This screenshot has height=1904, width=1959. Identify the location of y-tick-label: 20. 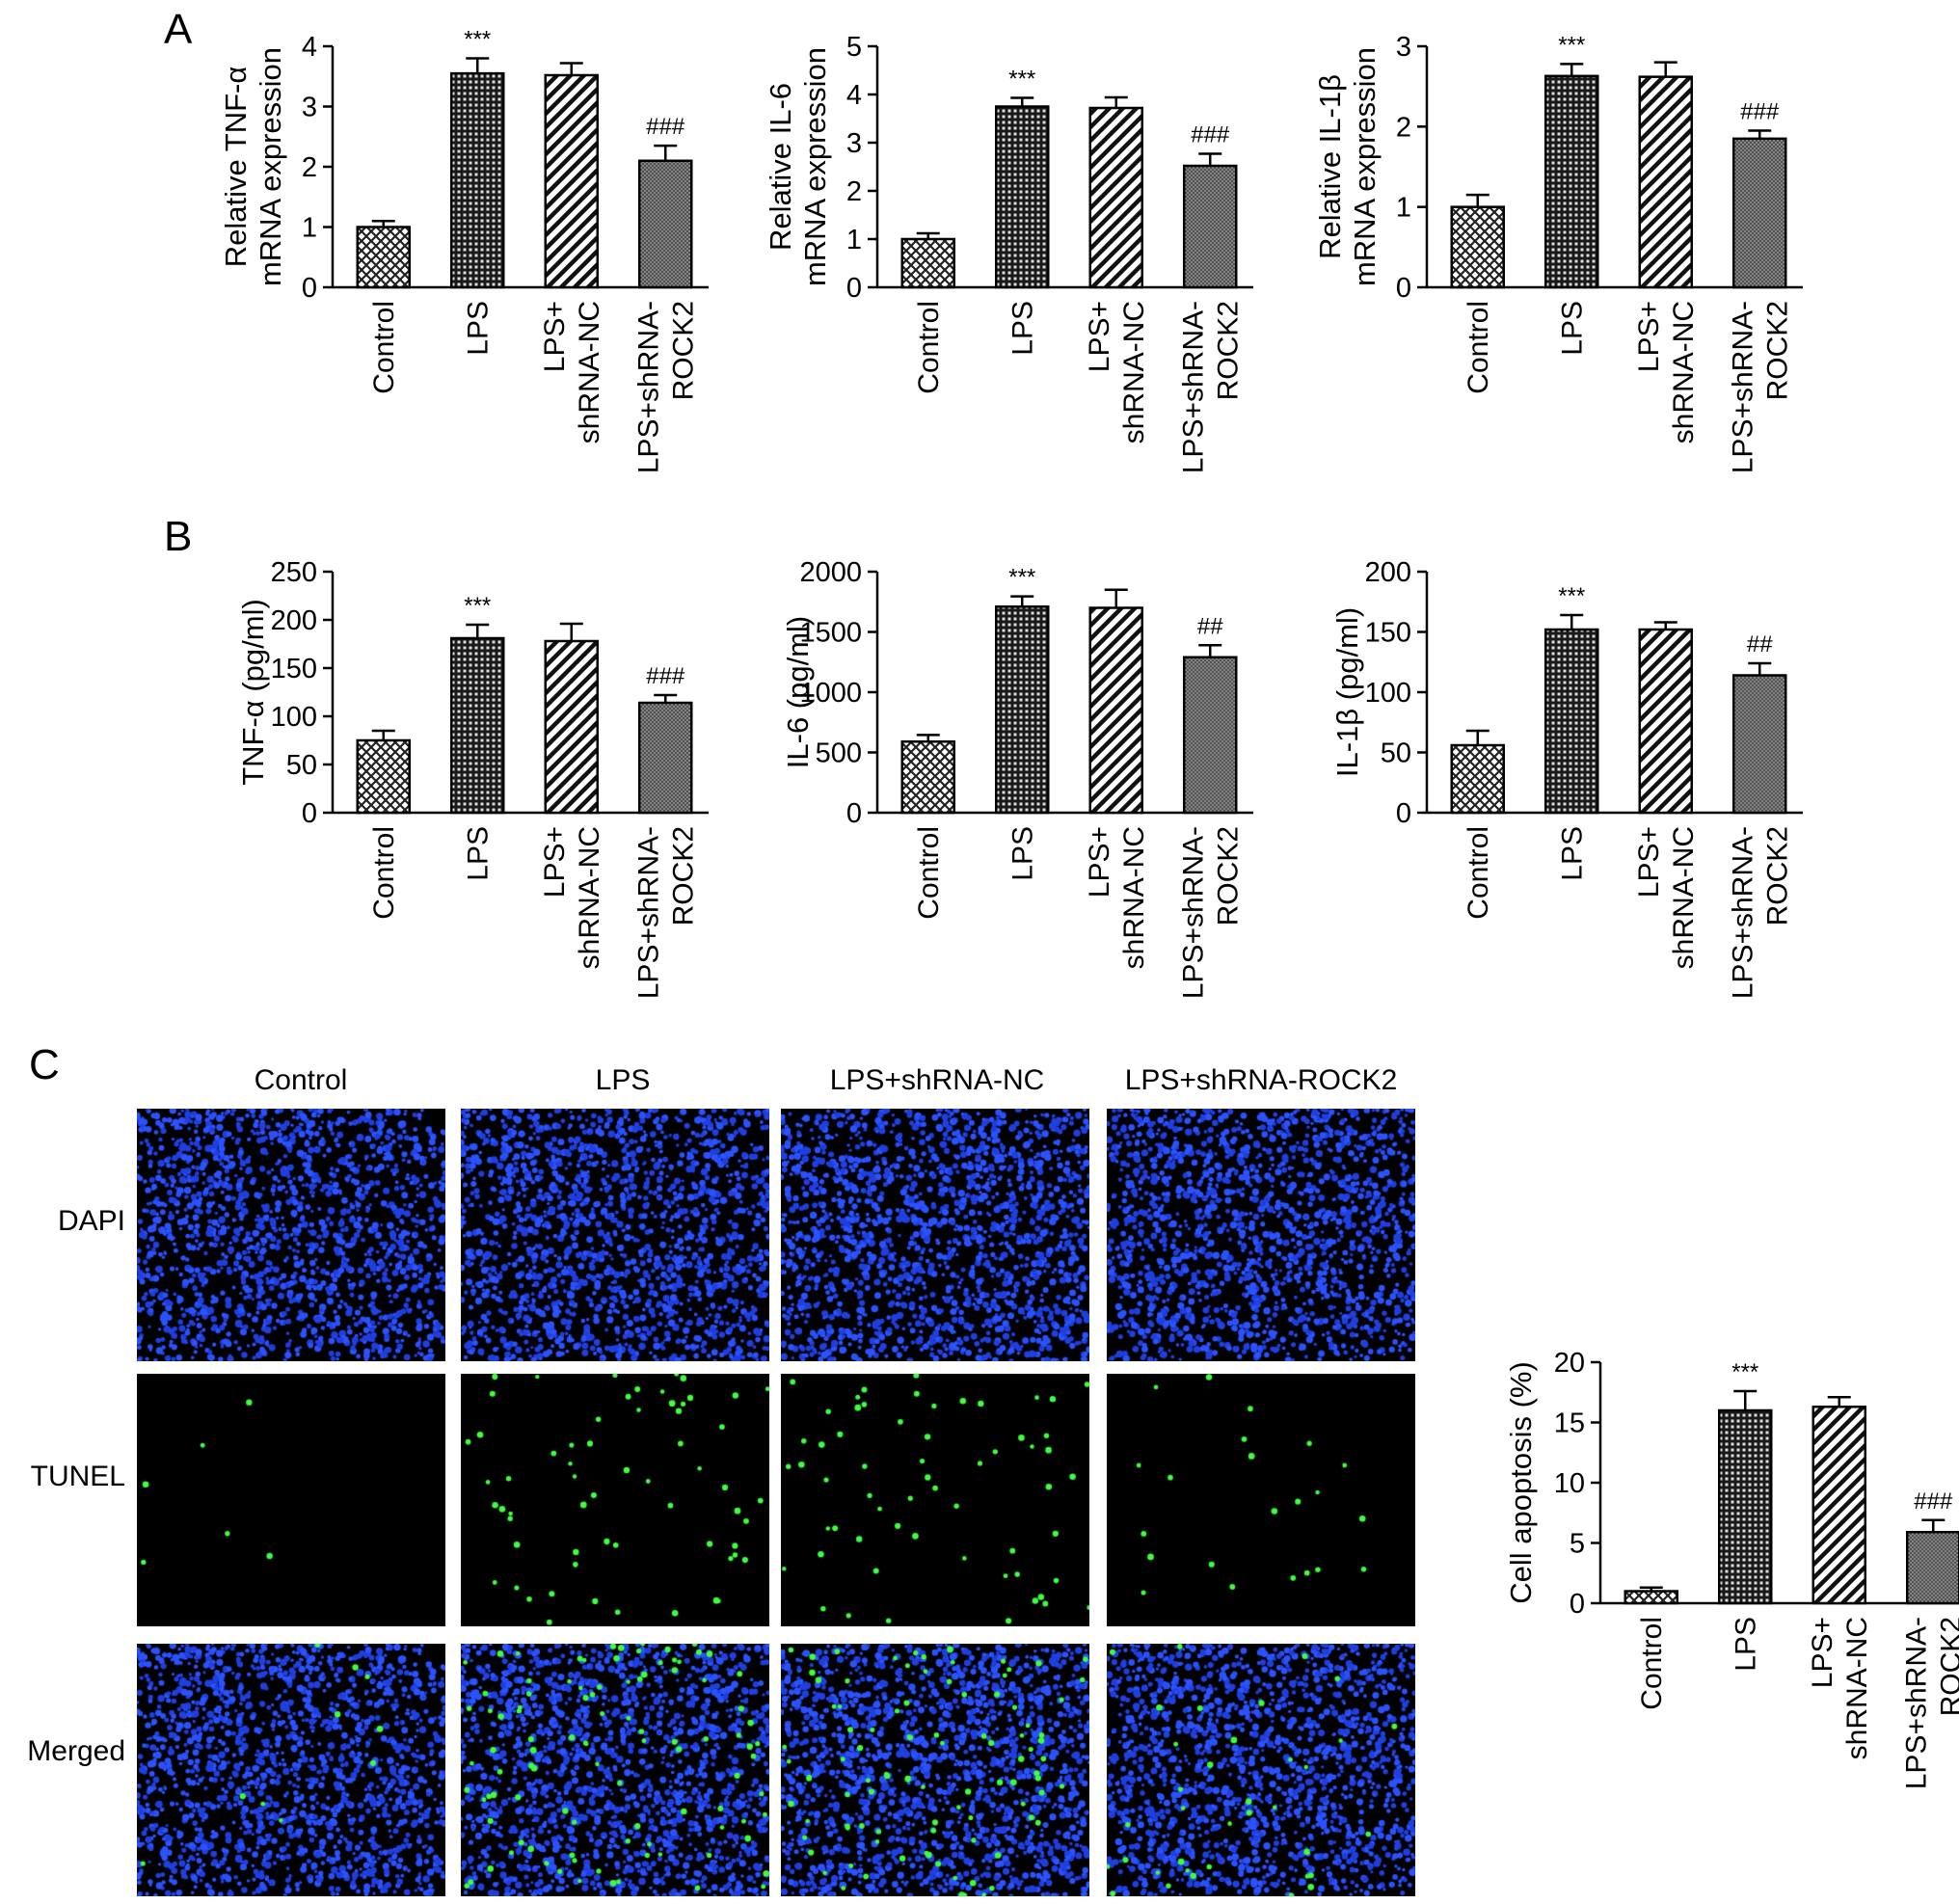
(1569, 1363).